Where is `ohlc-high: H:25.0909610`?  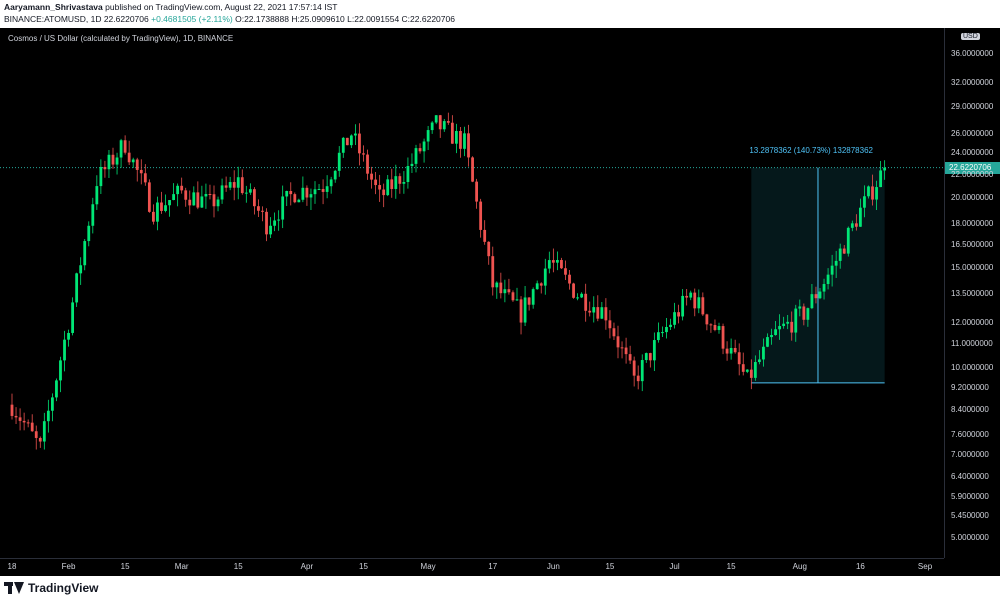
ohlc-high: H:25.0909610 is located at coordinates (318, 19).